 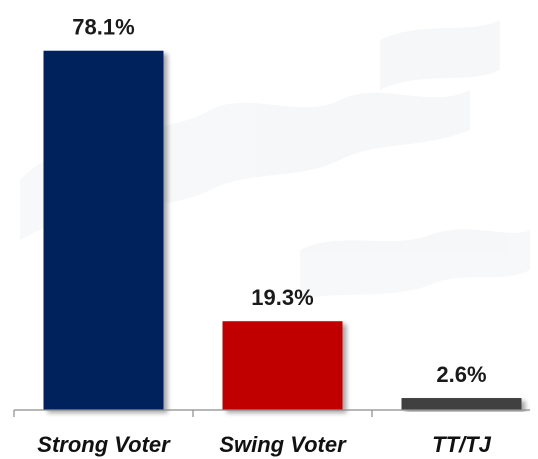 I want to click on category-label-swing-voter: Swing Voter, so click(x=283, y=444).